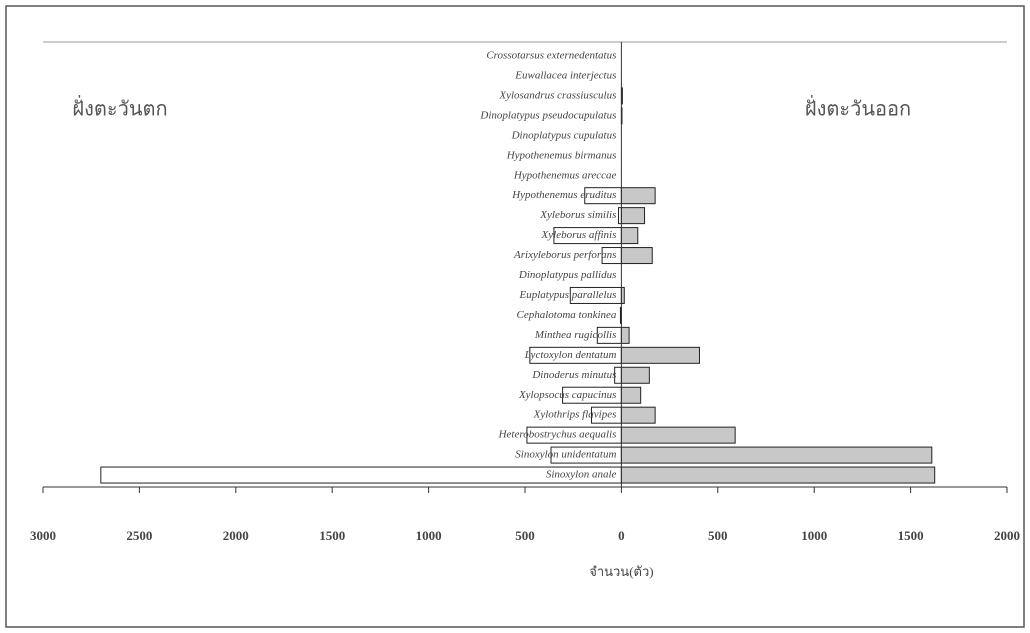 The width and height of the screenshot is (1030, 633). Describe the element at coordinates (573, 375) in the screenshot. I see `category-label: Dinoderus minutus` at that location.